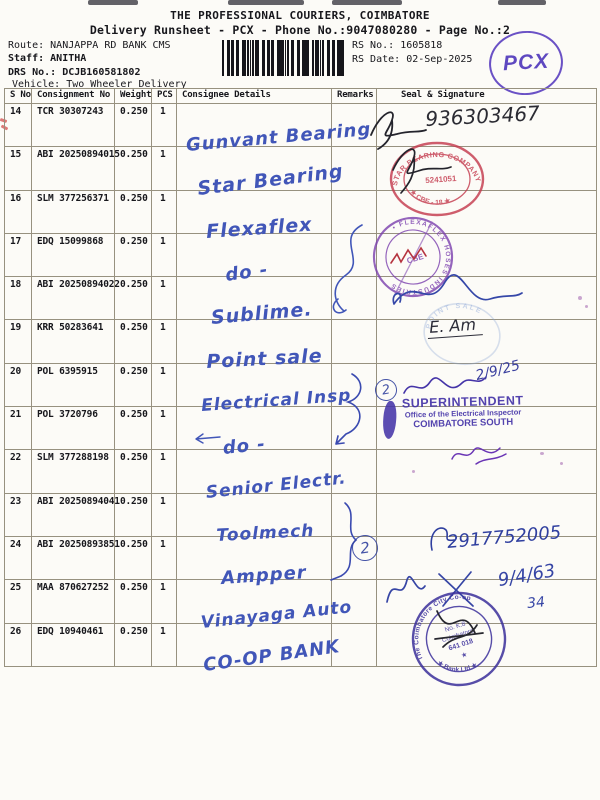 Image resolution: width=600 pixels, height=800 pixels. I want to click on cell-sno: 23, so click(16, 501).